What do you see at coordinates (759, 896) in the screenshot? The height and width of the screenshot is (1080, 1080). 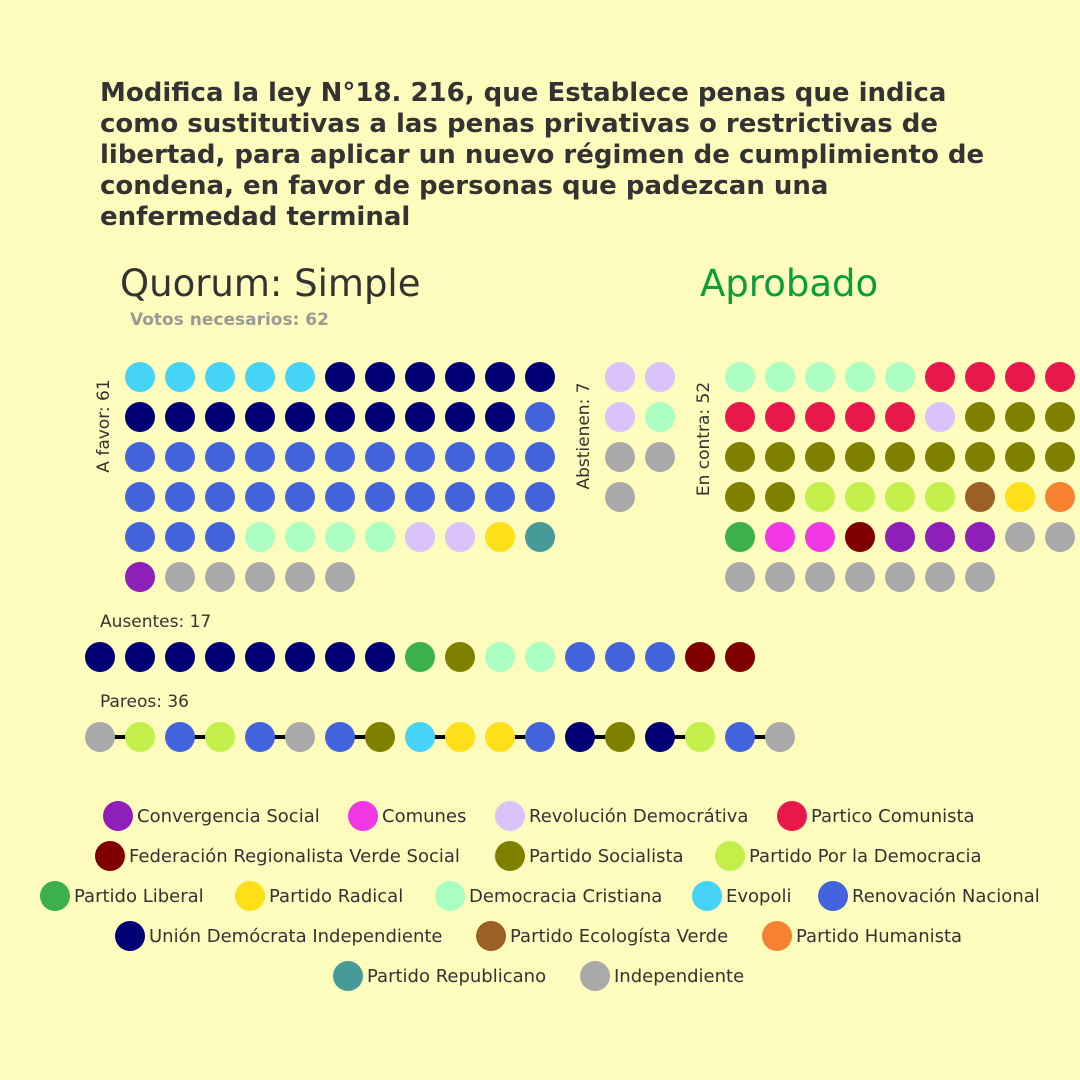 I see `legend-label: Evopoli` at bounding box center [759, 896].